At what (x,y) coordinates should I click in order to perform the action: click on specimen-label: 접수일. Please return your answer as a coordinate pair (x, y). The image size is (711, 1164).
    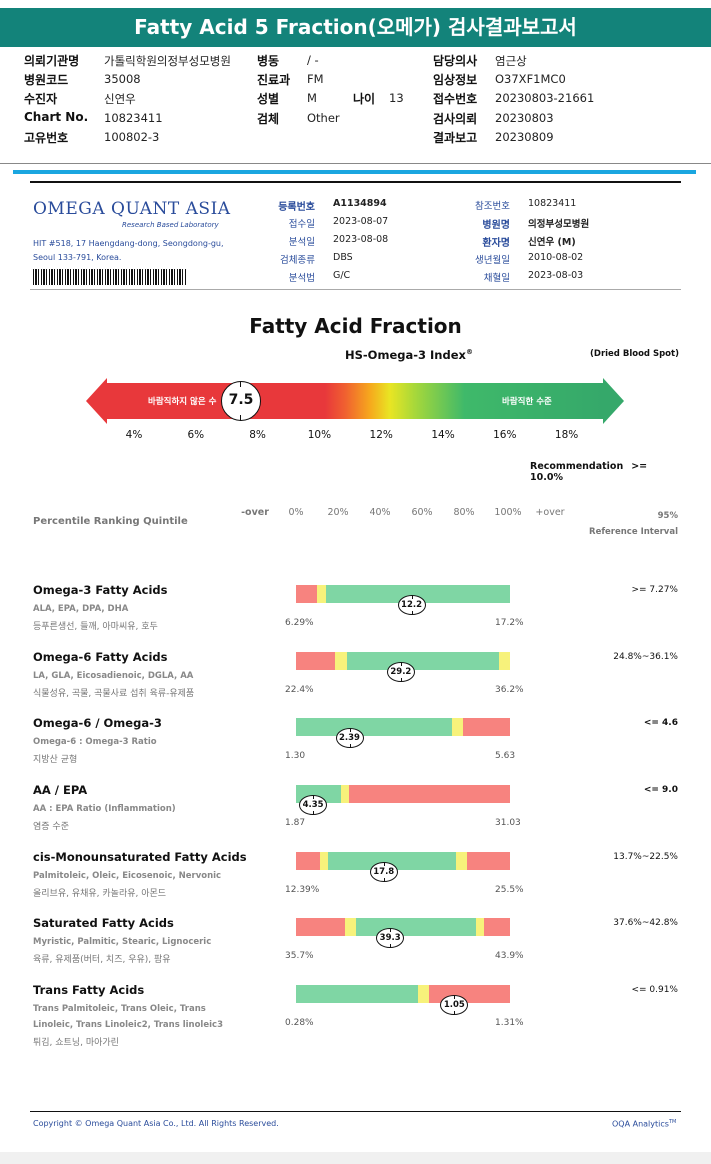
    Looking at the image, I should click on (301, 224).